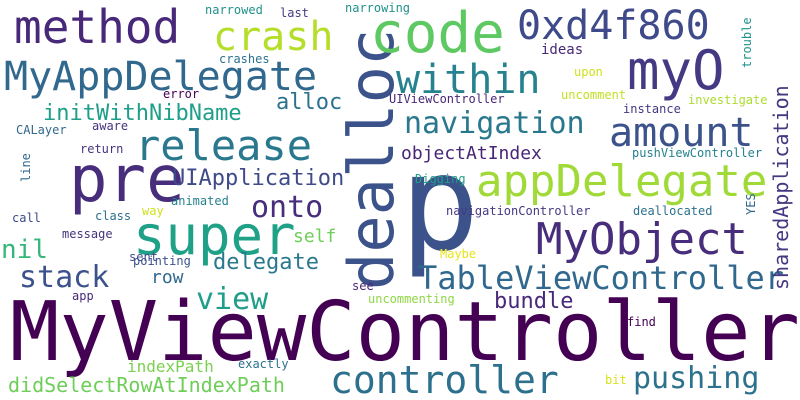  I want to click on word-bundle: bundle, so click(534, 301).